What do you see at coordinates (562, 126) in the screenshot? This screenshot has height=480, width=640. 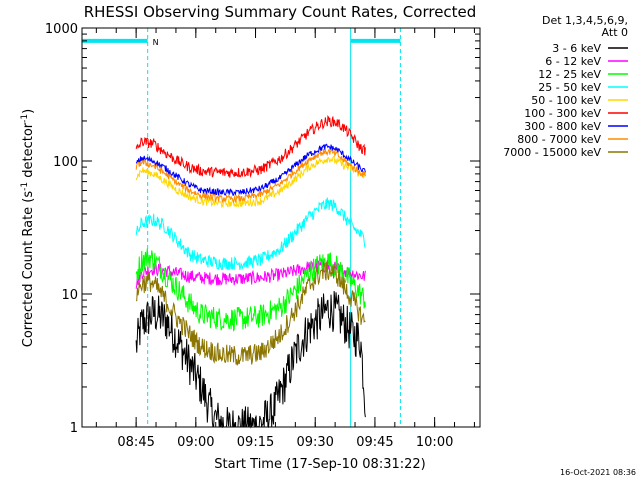 I see `legend-entry-label: 300 - 800 keV` at bounding box center [562, 126].